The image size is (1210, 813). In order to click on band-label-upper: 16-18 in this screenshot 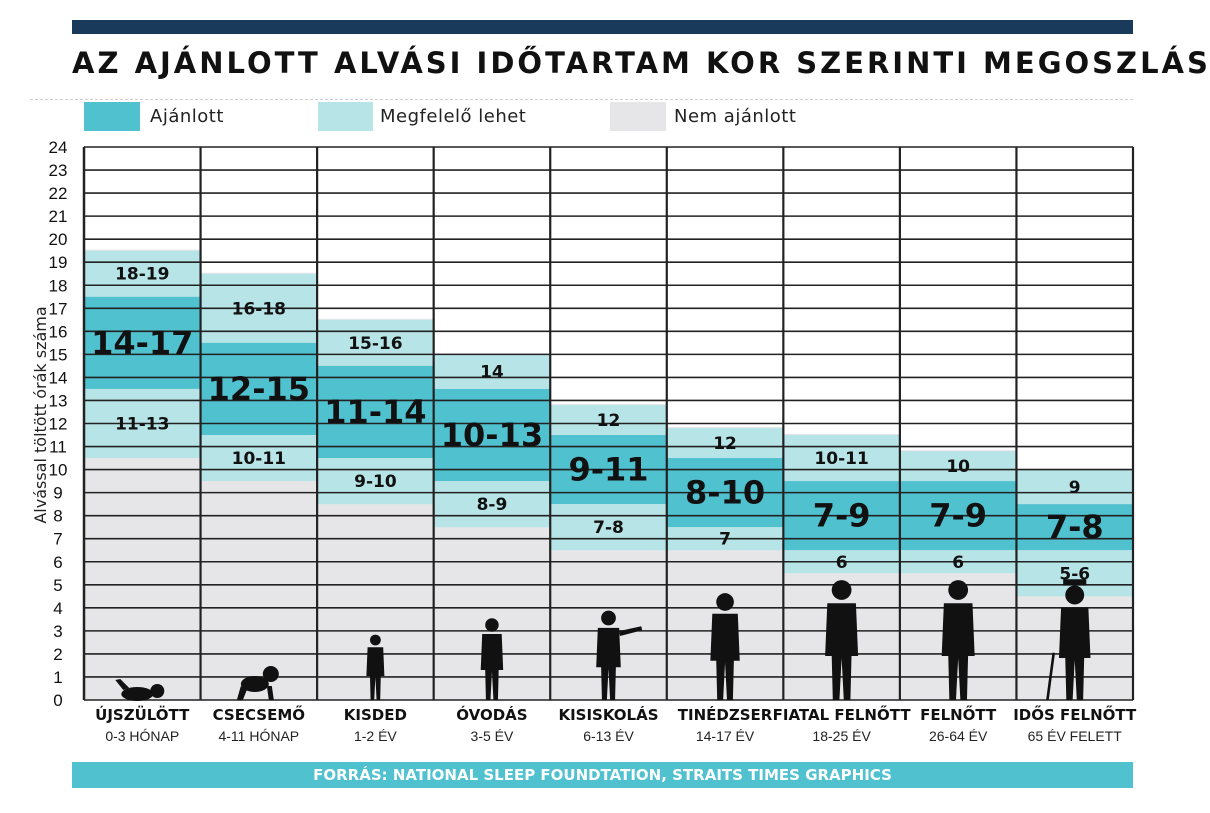, I will do `click(259, 309)`.